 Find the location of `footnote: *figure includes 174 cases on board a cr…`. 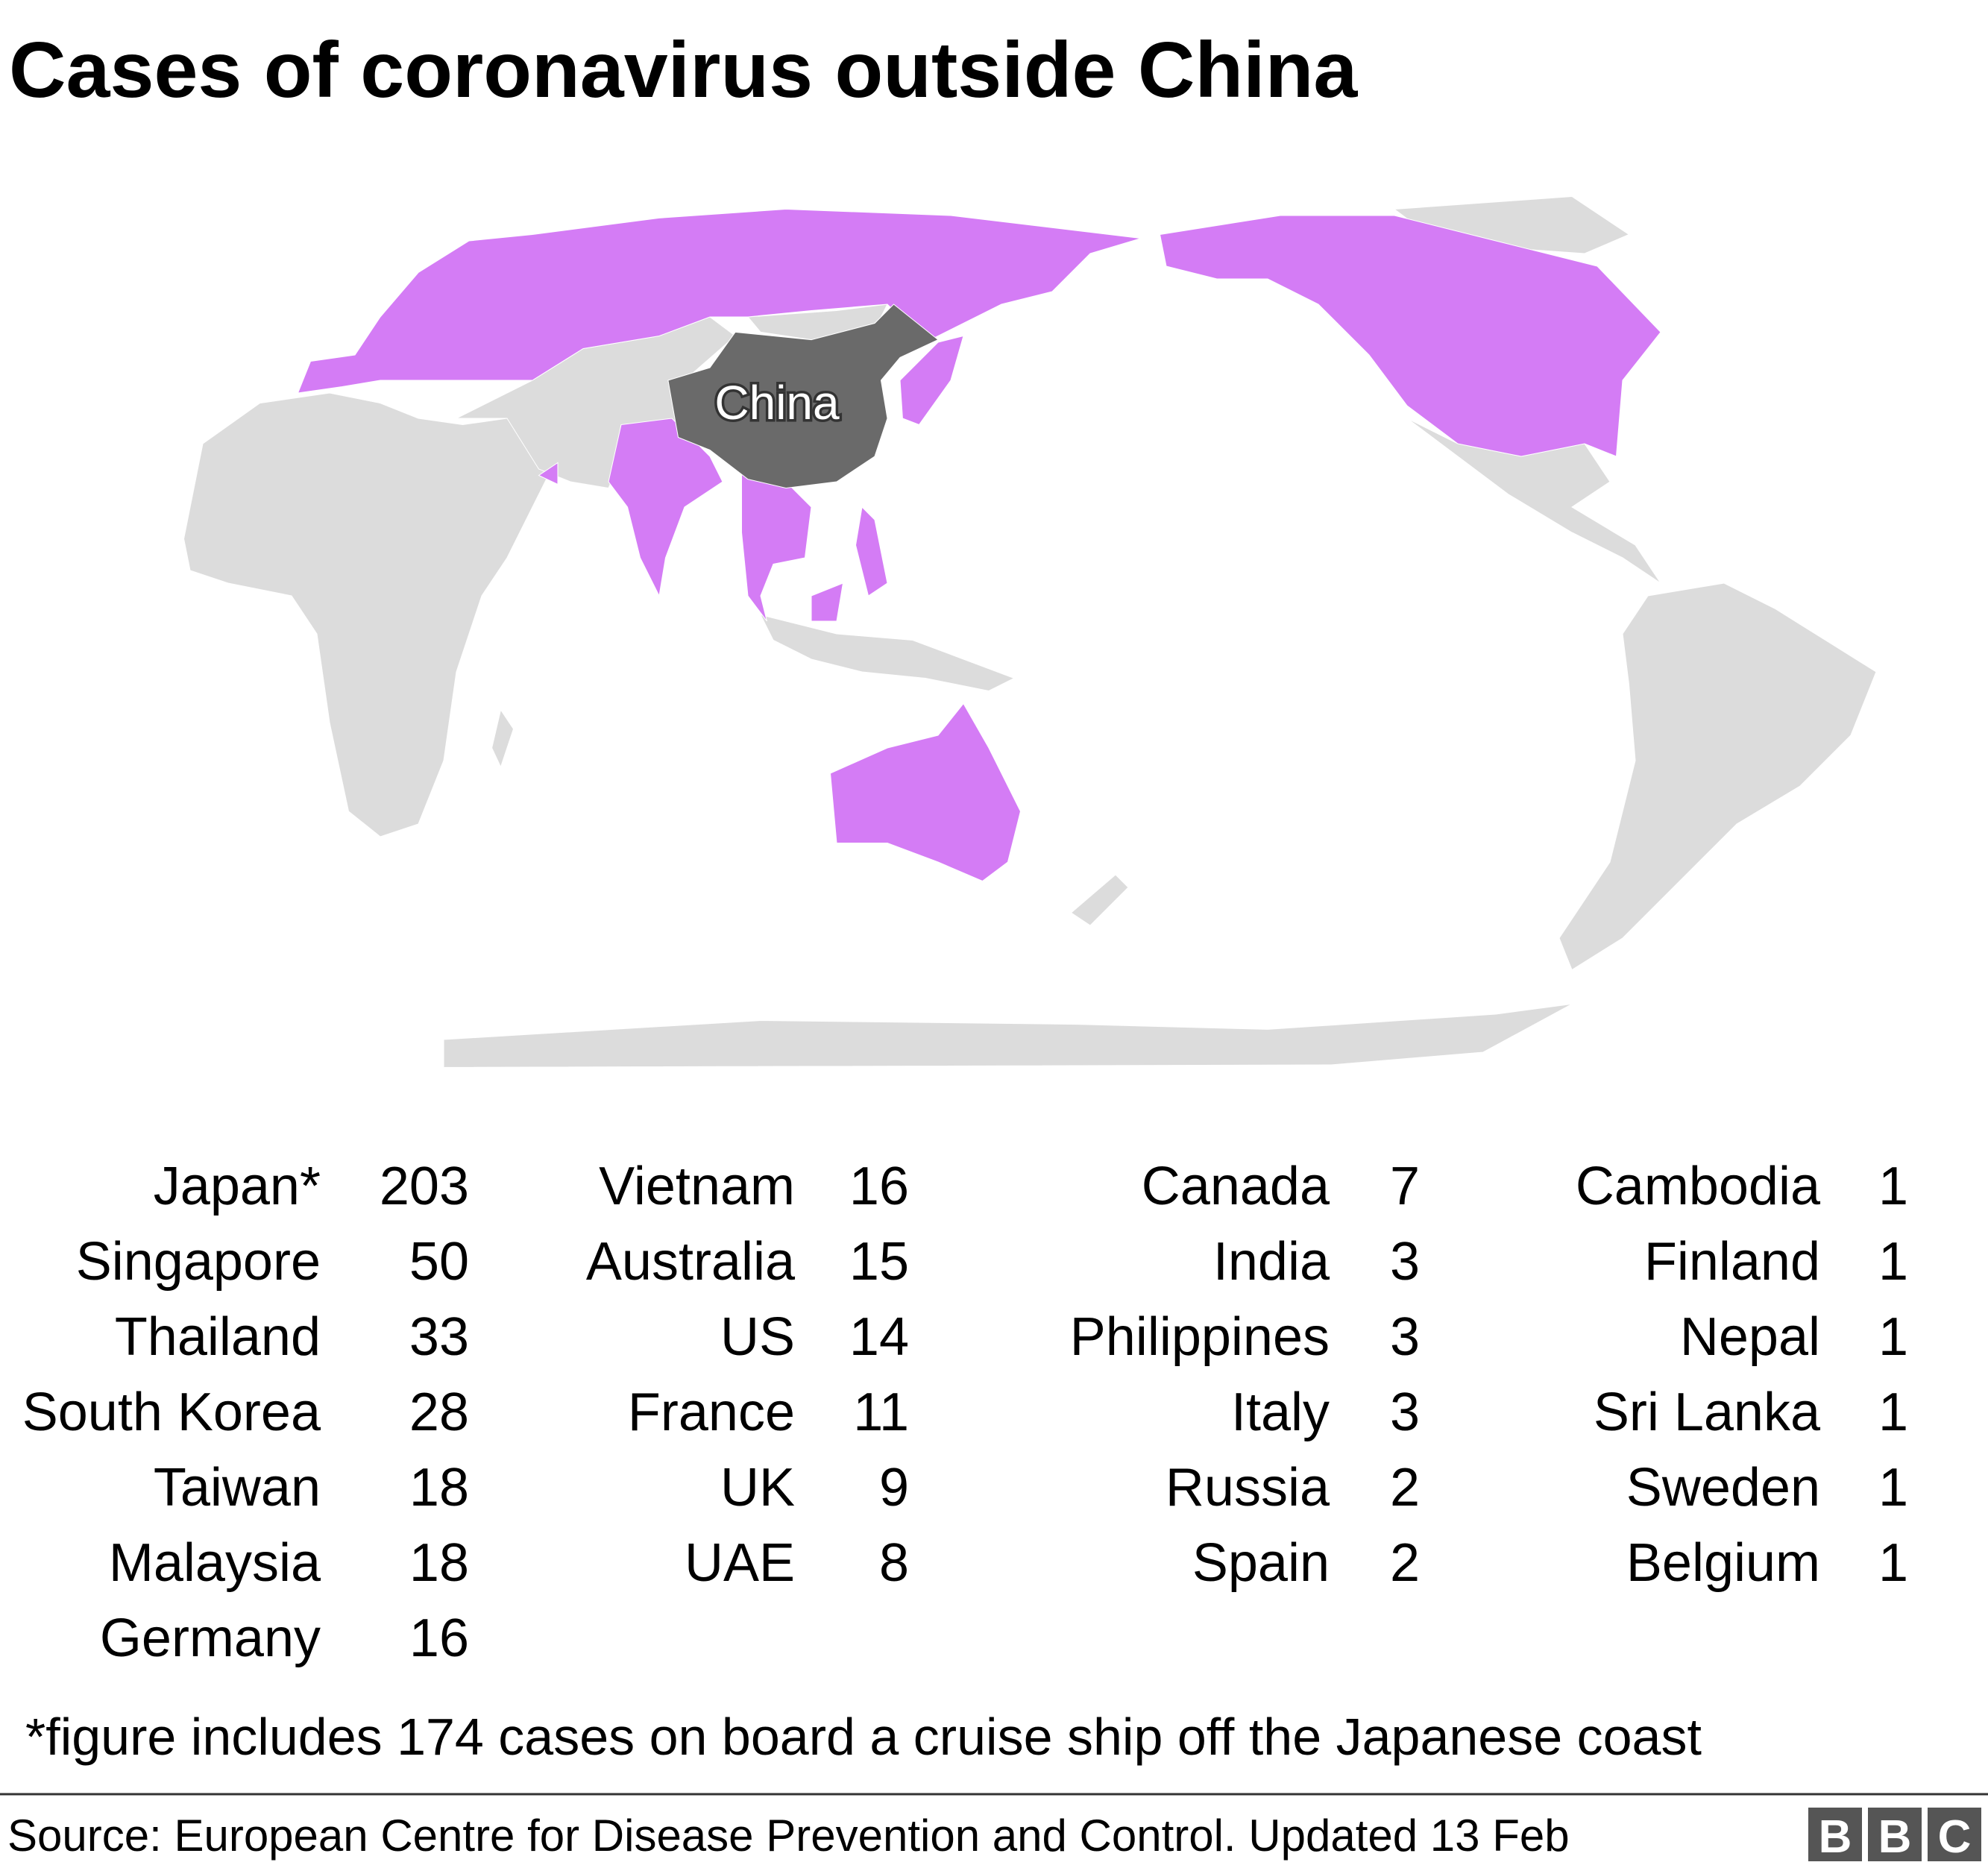

footnote: *figure includes 174 cases on board a cr… is located at coordinates (863, 1737).